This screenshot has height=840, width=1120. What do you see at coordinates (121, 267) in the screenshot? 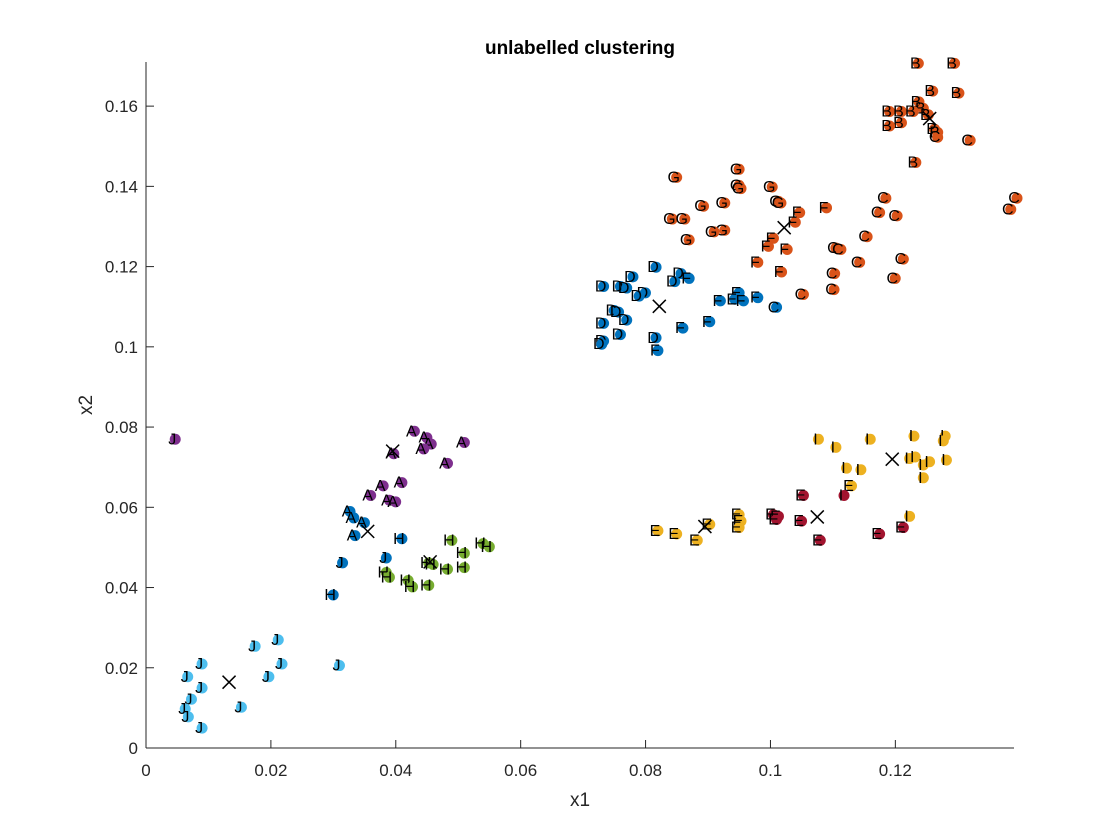
I see `y-tick-label: 0.12` at bounding box center [121, 267].